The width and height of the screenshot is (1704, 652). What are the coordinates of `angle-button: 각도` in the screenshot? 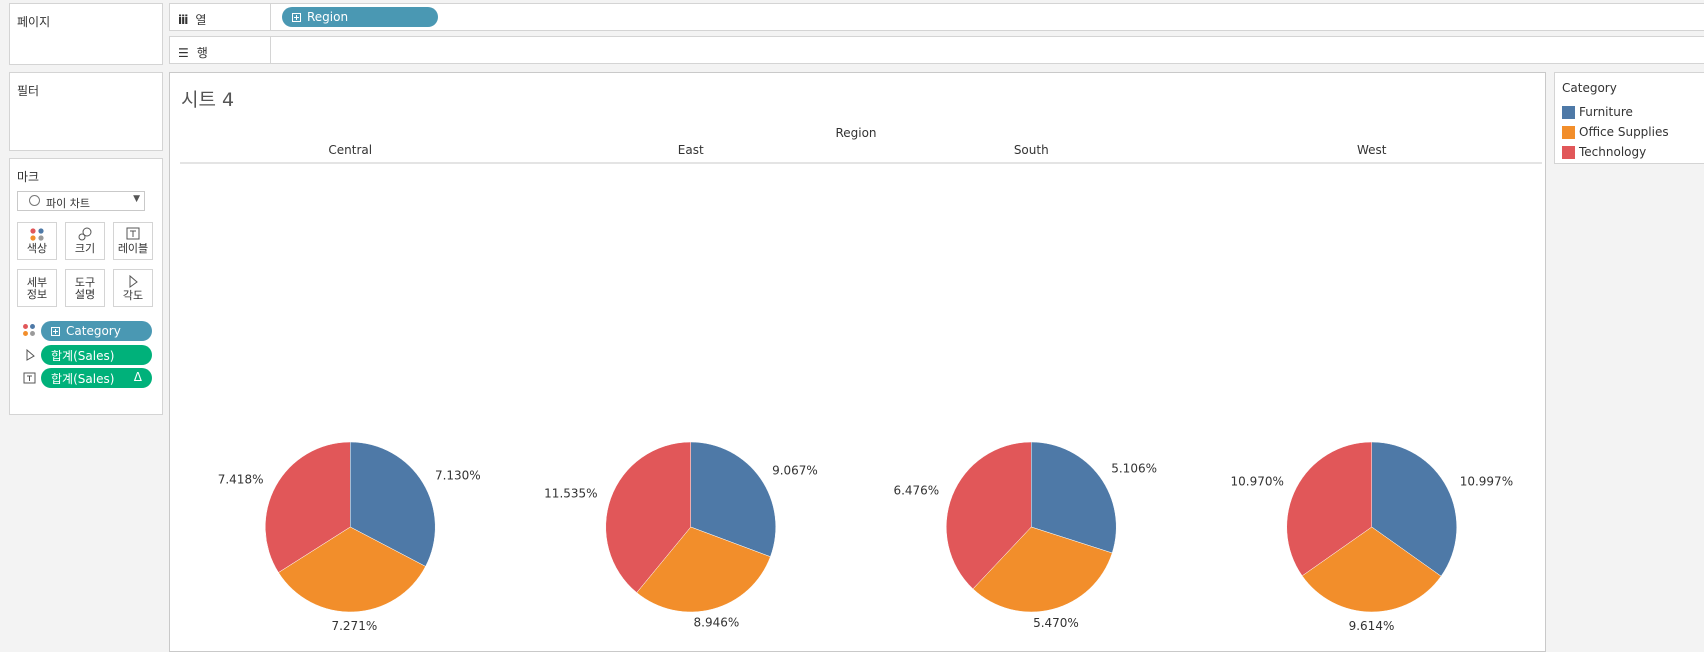 It's located at (133, 288).